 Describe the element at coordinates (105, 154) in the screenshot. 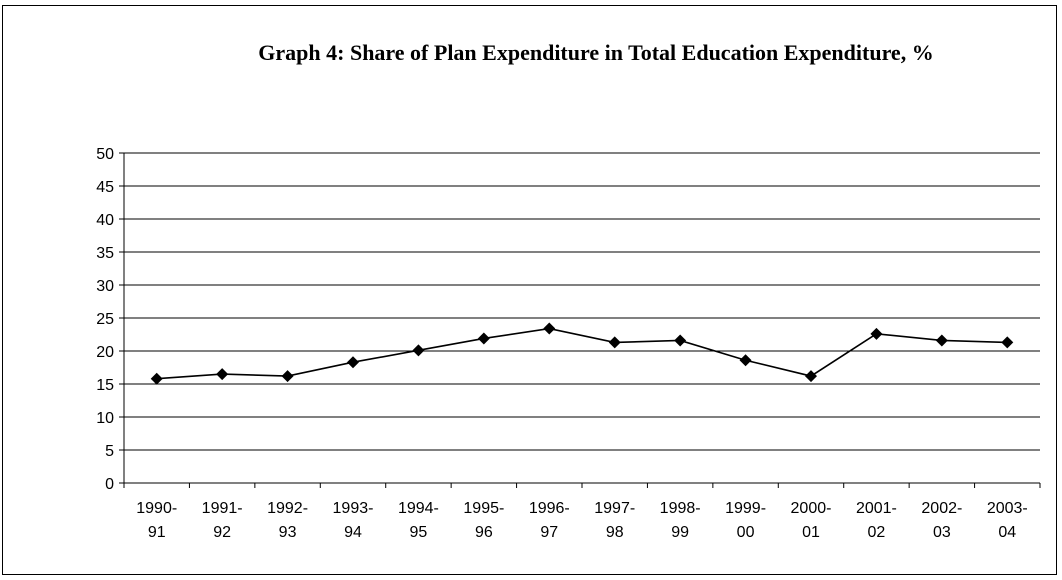

I see `y-tick-label: 50` at that location.